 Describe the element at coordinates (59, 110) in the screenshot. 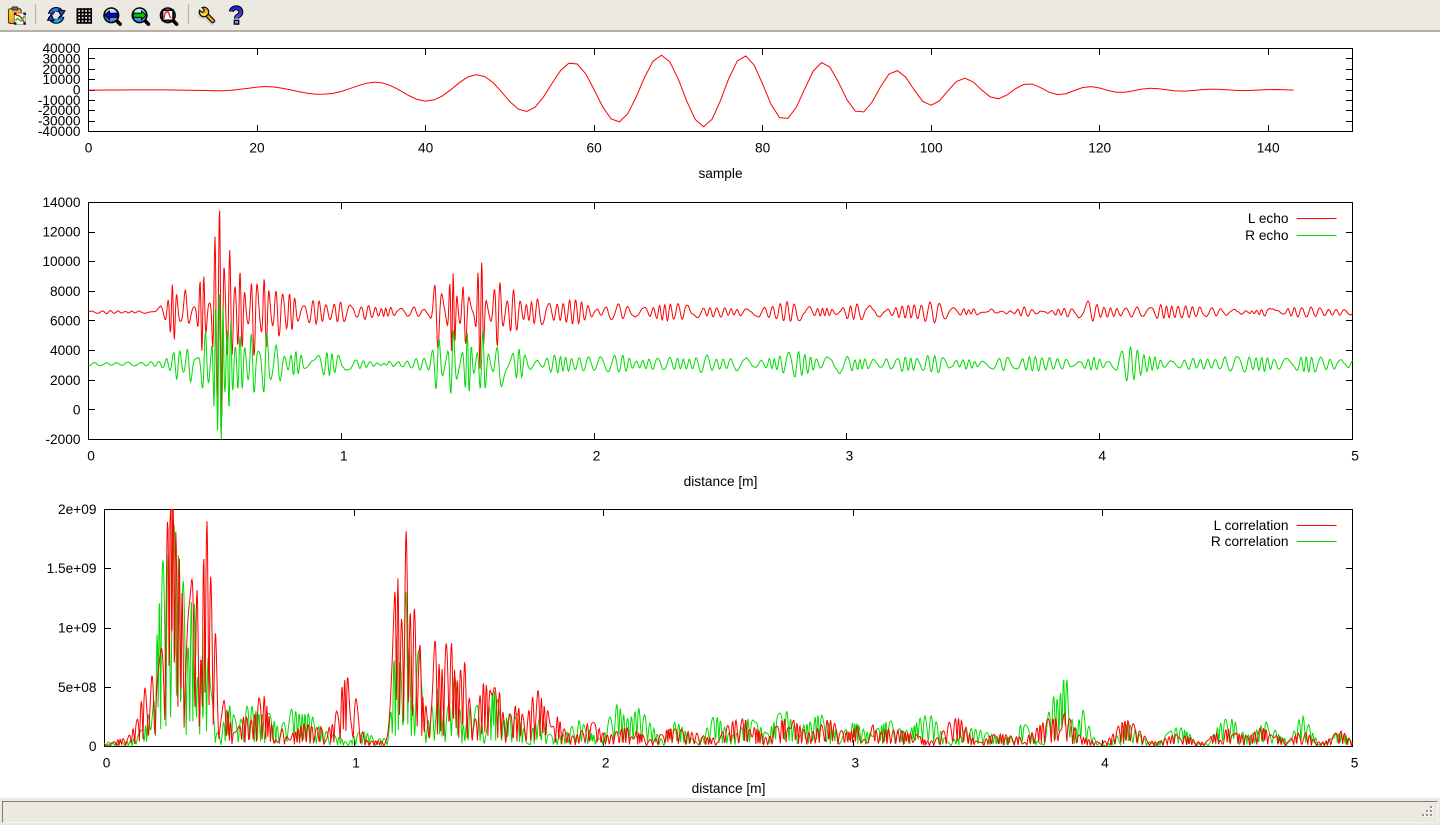

I see `svg-text: -20000` at that location.